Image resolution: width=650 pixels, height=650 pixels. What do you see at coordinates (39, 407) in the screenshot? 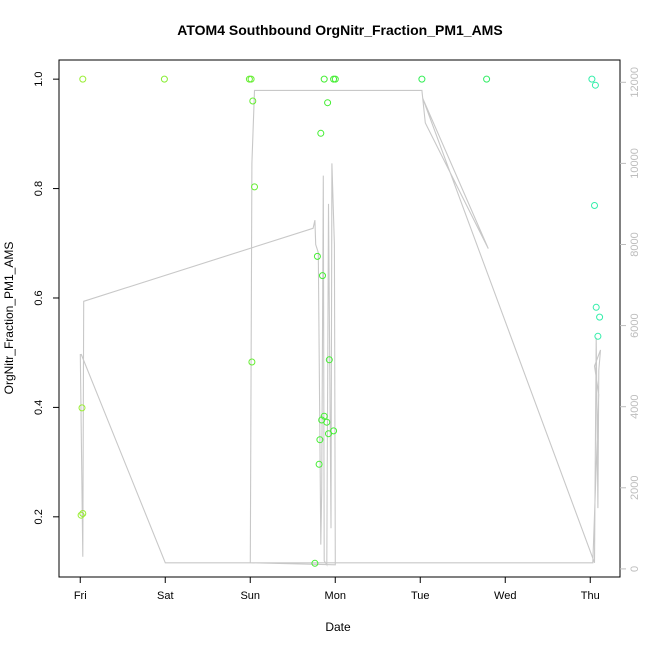
I see `y-tick-label: 0.4` at bounding box center [39, 407].